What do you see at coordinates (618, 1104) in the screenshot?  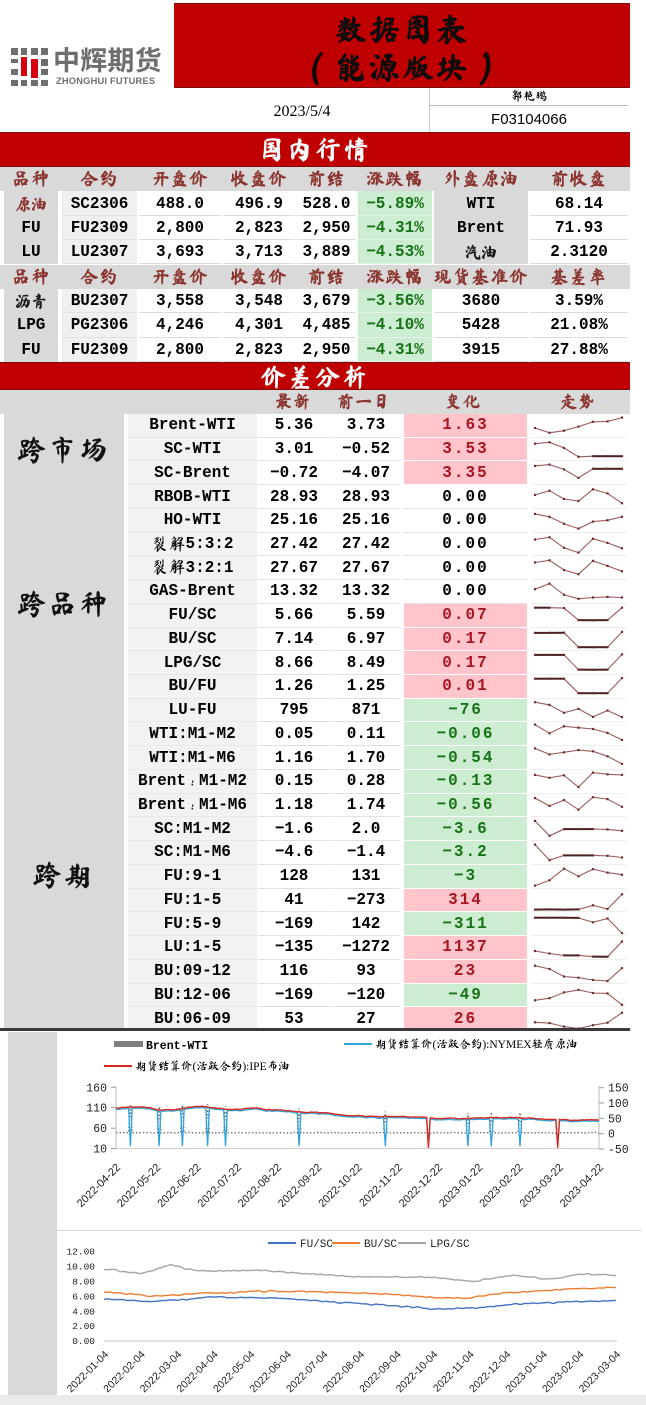 I see `svg-text: 100` at bounding box center [618, 1104].